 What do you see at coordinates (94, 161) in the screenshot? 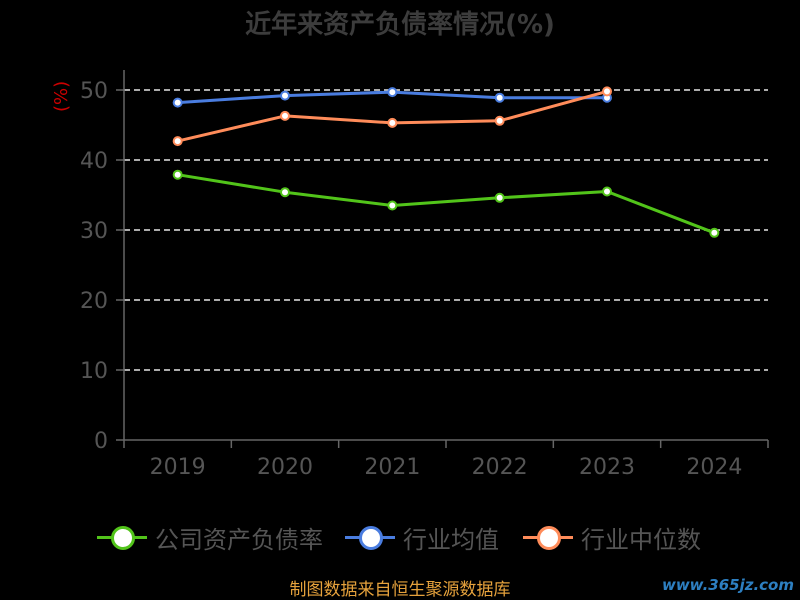
I see `y-tick-label: 40` at bounding box center [94, 161].